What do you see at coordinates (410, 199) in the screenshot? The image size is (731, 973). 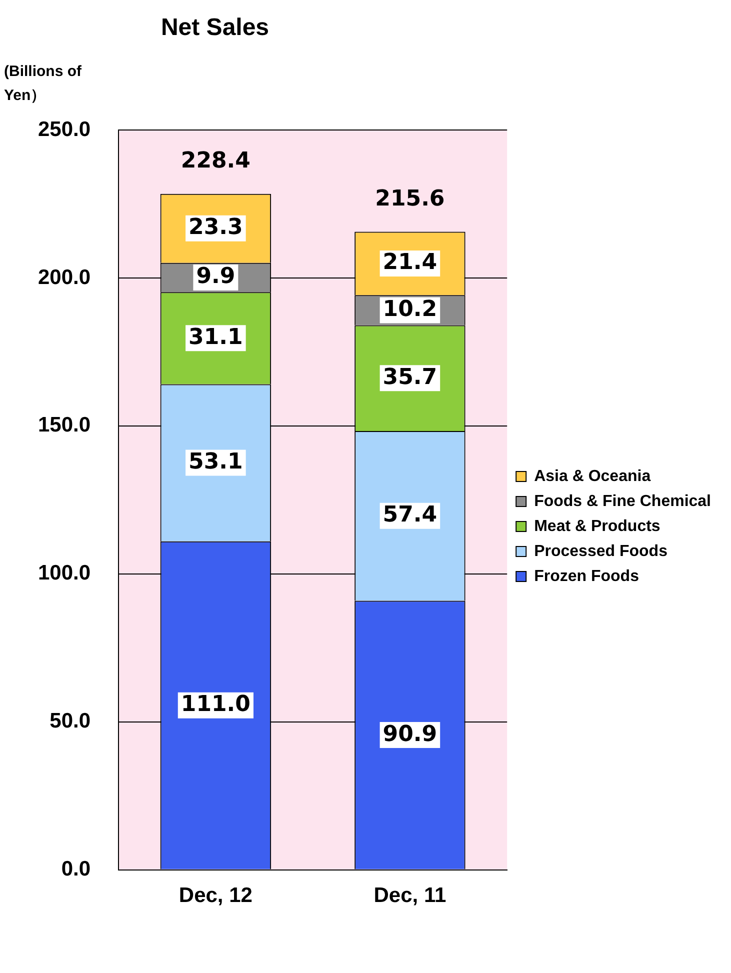 I see `total-label: 215.6` at bounding box center [410, 199].